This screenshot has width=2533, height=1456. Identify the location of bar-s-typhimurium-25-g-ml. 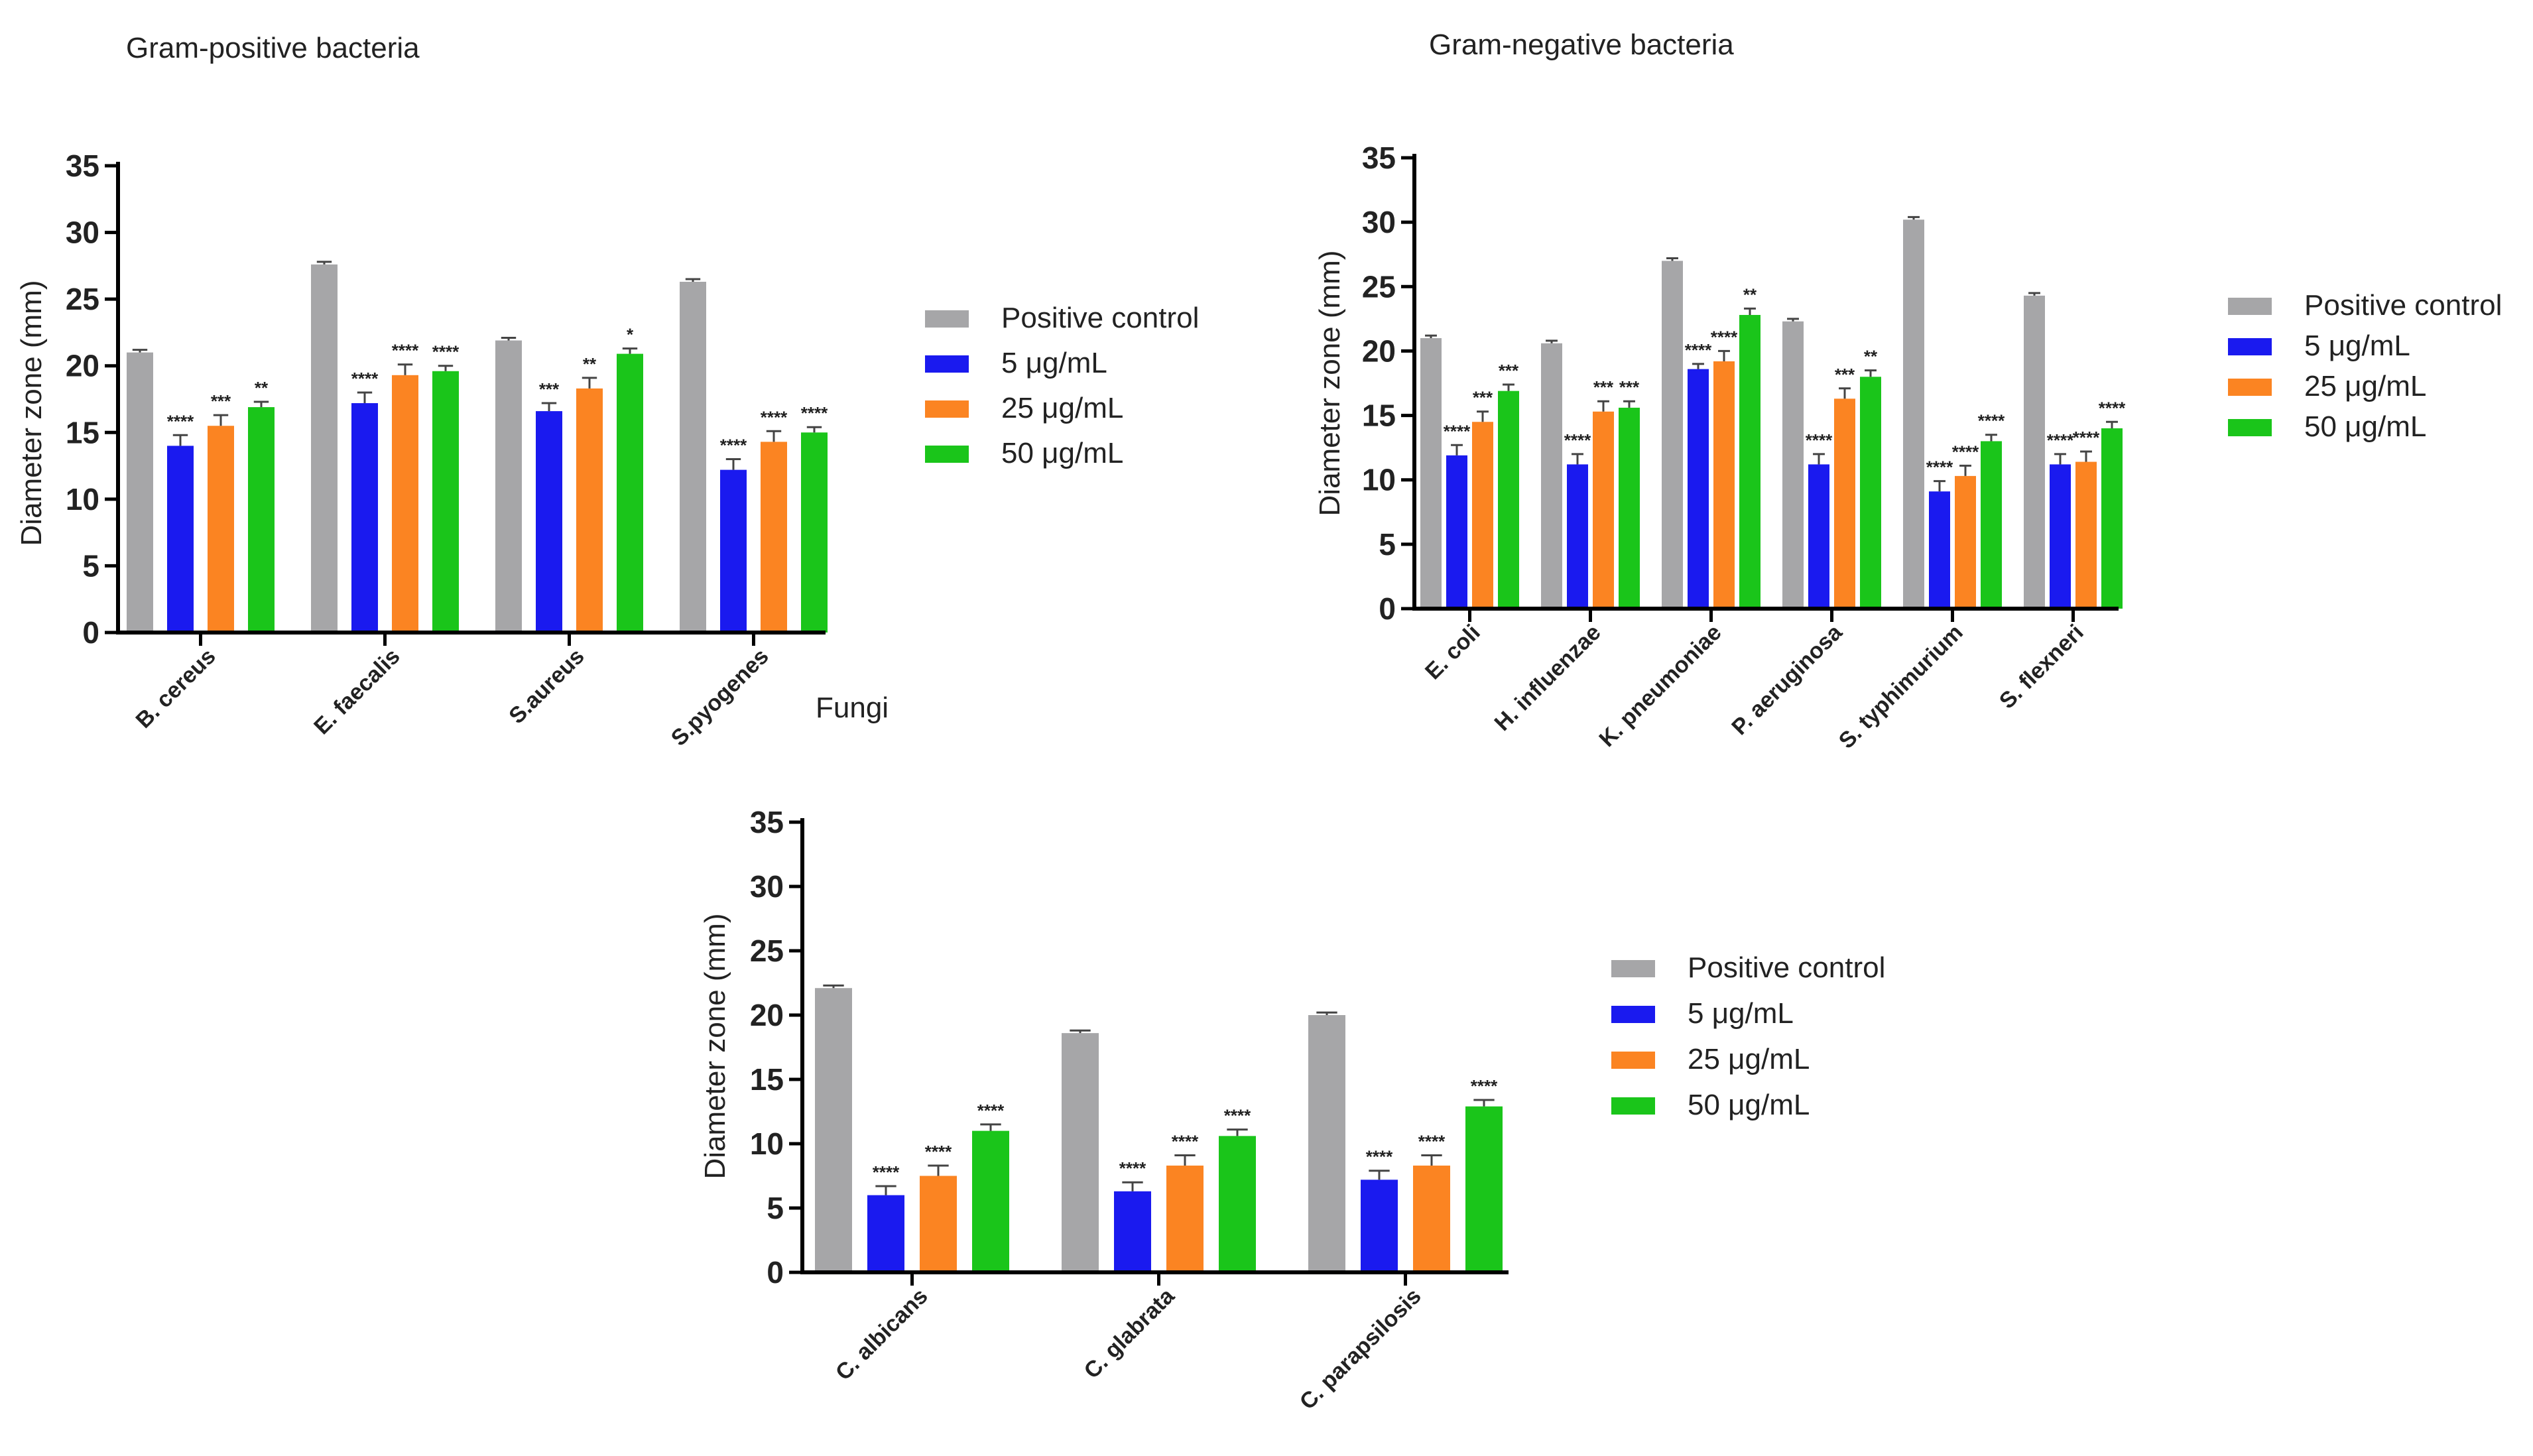
(1966, 542).